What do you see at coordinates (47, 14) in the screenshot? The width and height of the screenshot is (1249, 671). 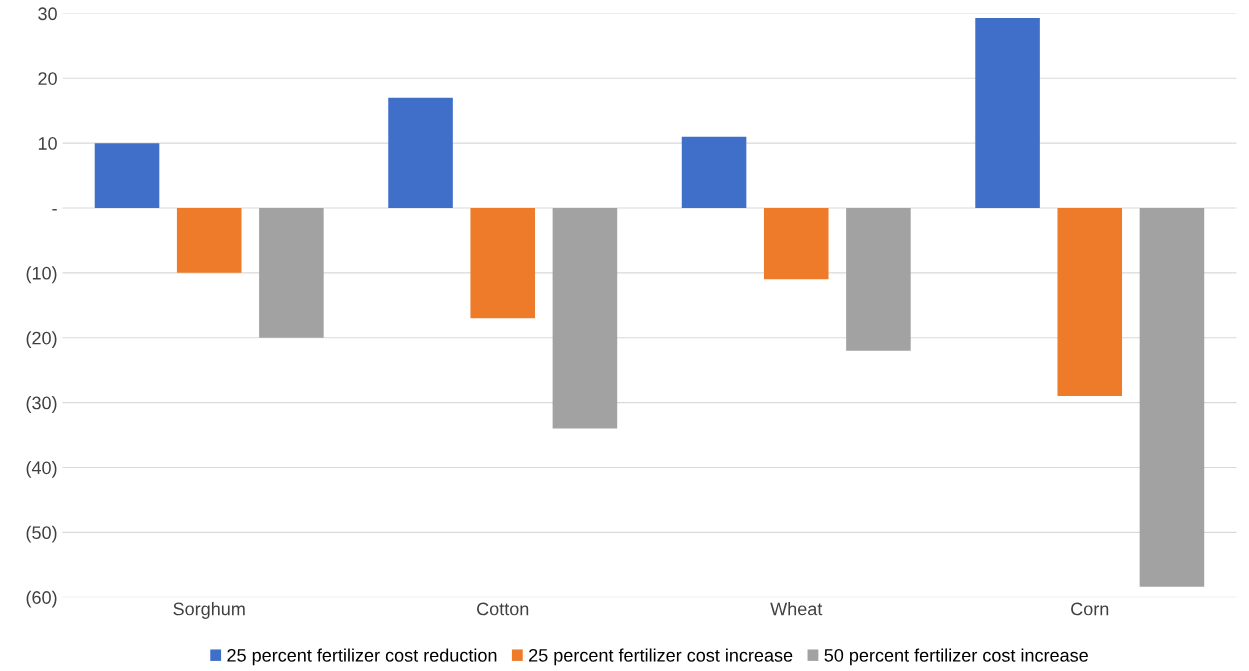 I see `y-tick-label: 30` at bounding box center [47, 14].